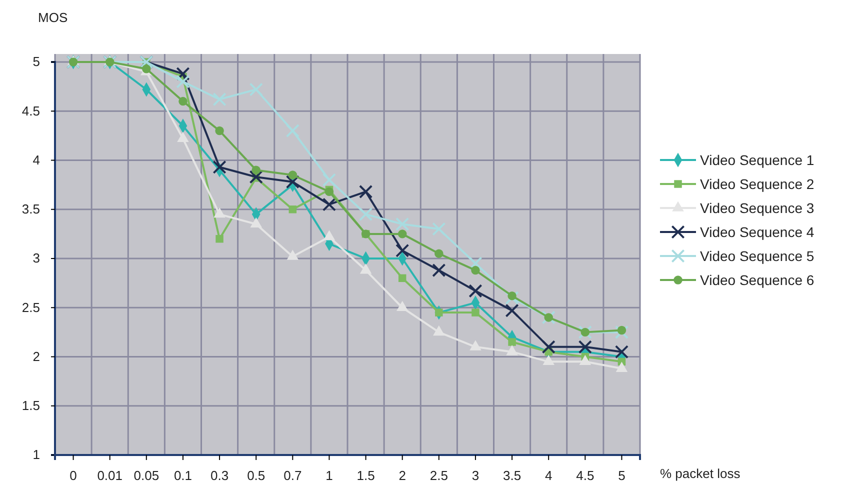 Image resolution: width=863 pixels, height=486 pixels. What do you see at coordinates (31, 209) in the screenshot?
I see `y-tick-label: 3.5` at bounding box center [31, 209].